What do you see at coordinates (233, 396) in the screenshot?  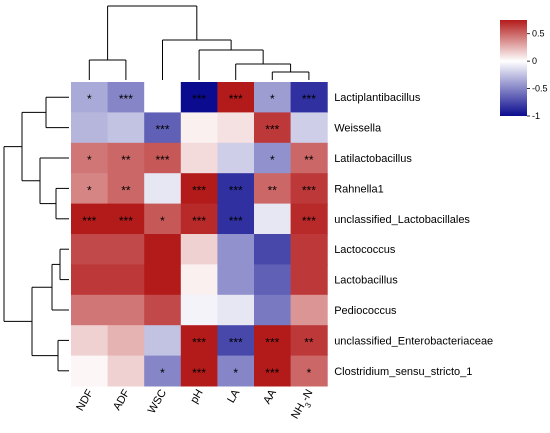 I see `column-label: LA` at bounding box center [233, 396].